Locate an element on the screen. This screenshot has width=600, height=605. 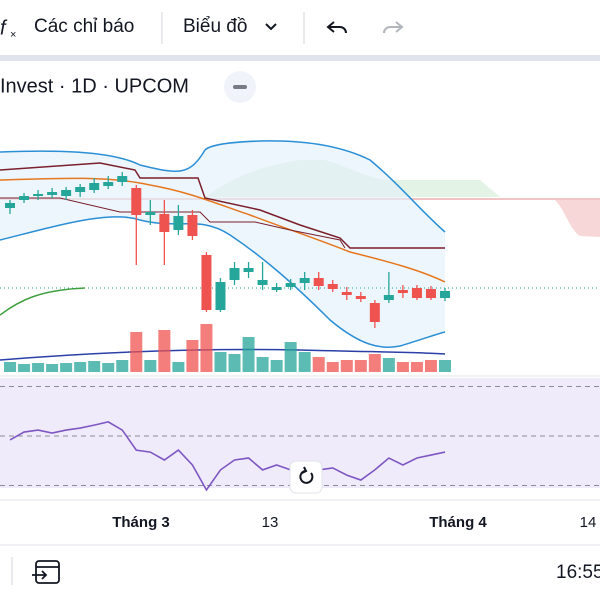
calendar-icon is located at coordinates (47, 572).